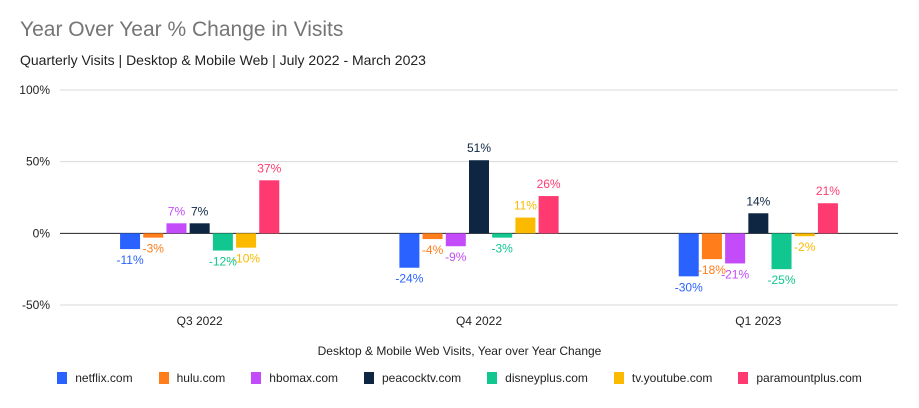 This screenshot has height=408, width=919. I want to click on legend-item: tv.youtube.com, so click(663, 378).